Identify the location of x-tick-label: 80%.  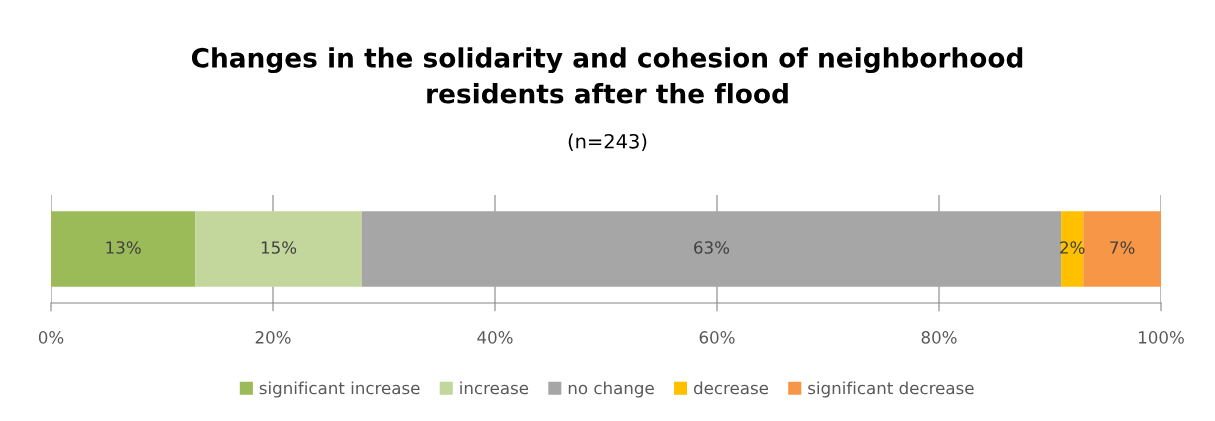
(939, 337).